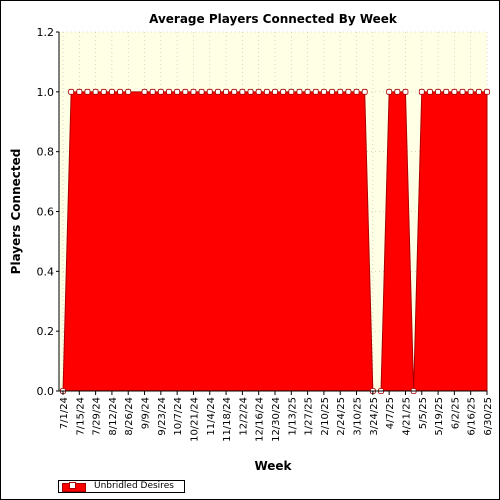 This screenshot has height=500, width=500. I want to click on x-tick-label: 9/9/24, so click(146, 413).